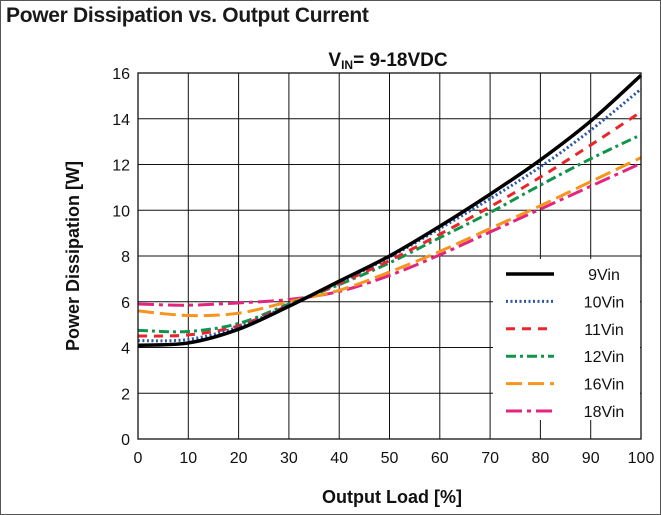 This screenshot has height=515, width=661. I want to click on x-tick-label: 20, so click(239, 458).